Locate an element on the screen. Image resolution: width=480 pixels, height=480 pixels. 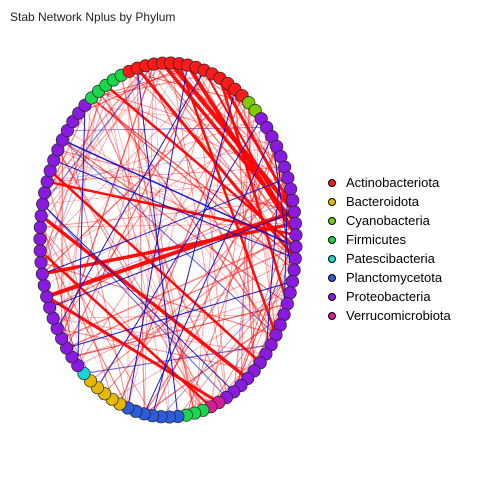
legend-item: Planctomycetota is located at coordinates (388, 277).